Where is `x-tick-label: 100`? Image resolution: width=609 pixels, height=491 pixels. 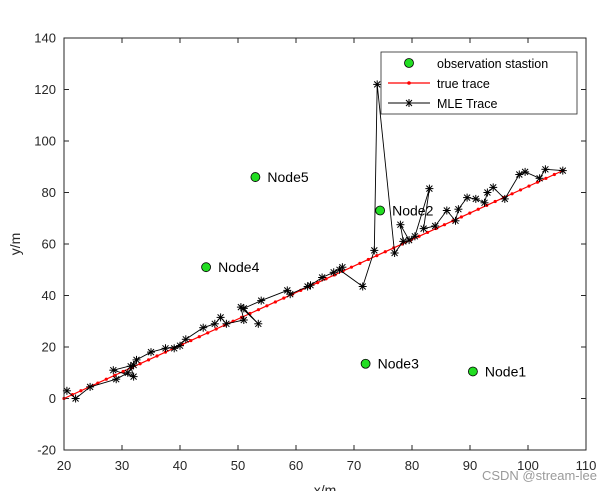
x-tick-label: 100 is located at coordinates (528, 465).